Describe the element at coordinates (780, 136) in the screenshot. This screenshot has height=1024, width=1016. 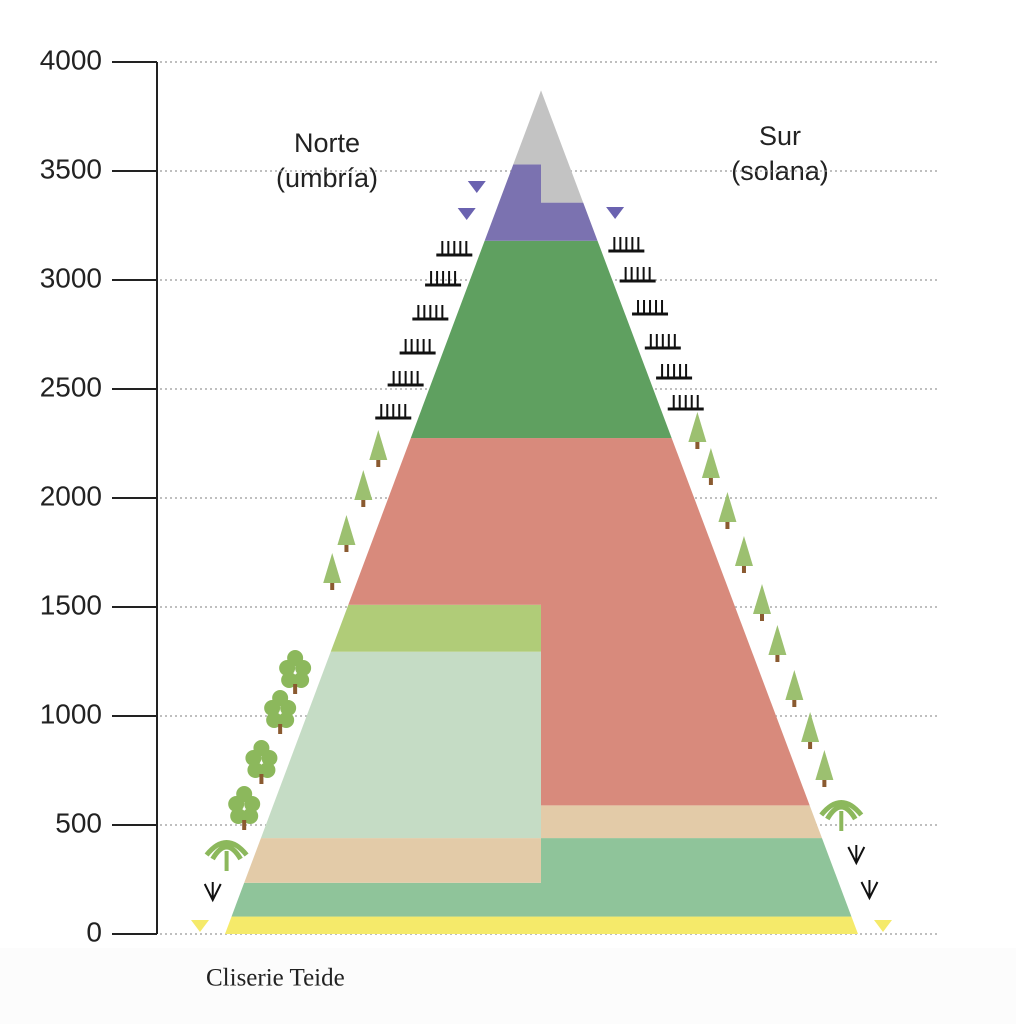
I see `south-label: Sur` at that location.